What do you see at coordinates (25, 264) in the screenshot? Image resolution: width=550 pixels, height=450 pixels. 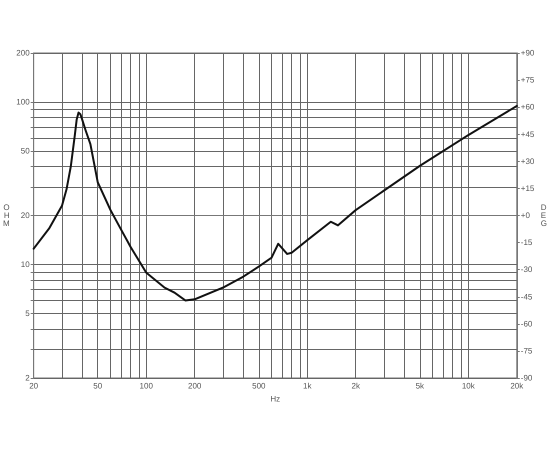 I see `y-tick-label: 10` at bounding box center [25, 264].